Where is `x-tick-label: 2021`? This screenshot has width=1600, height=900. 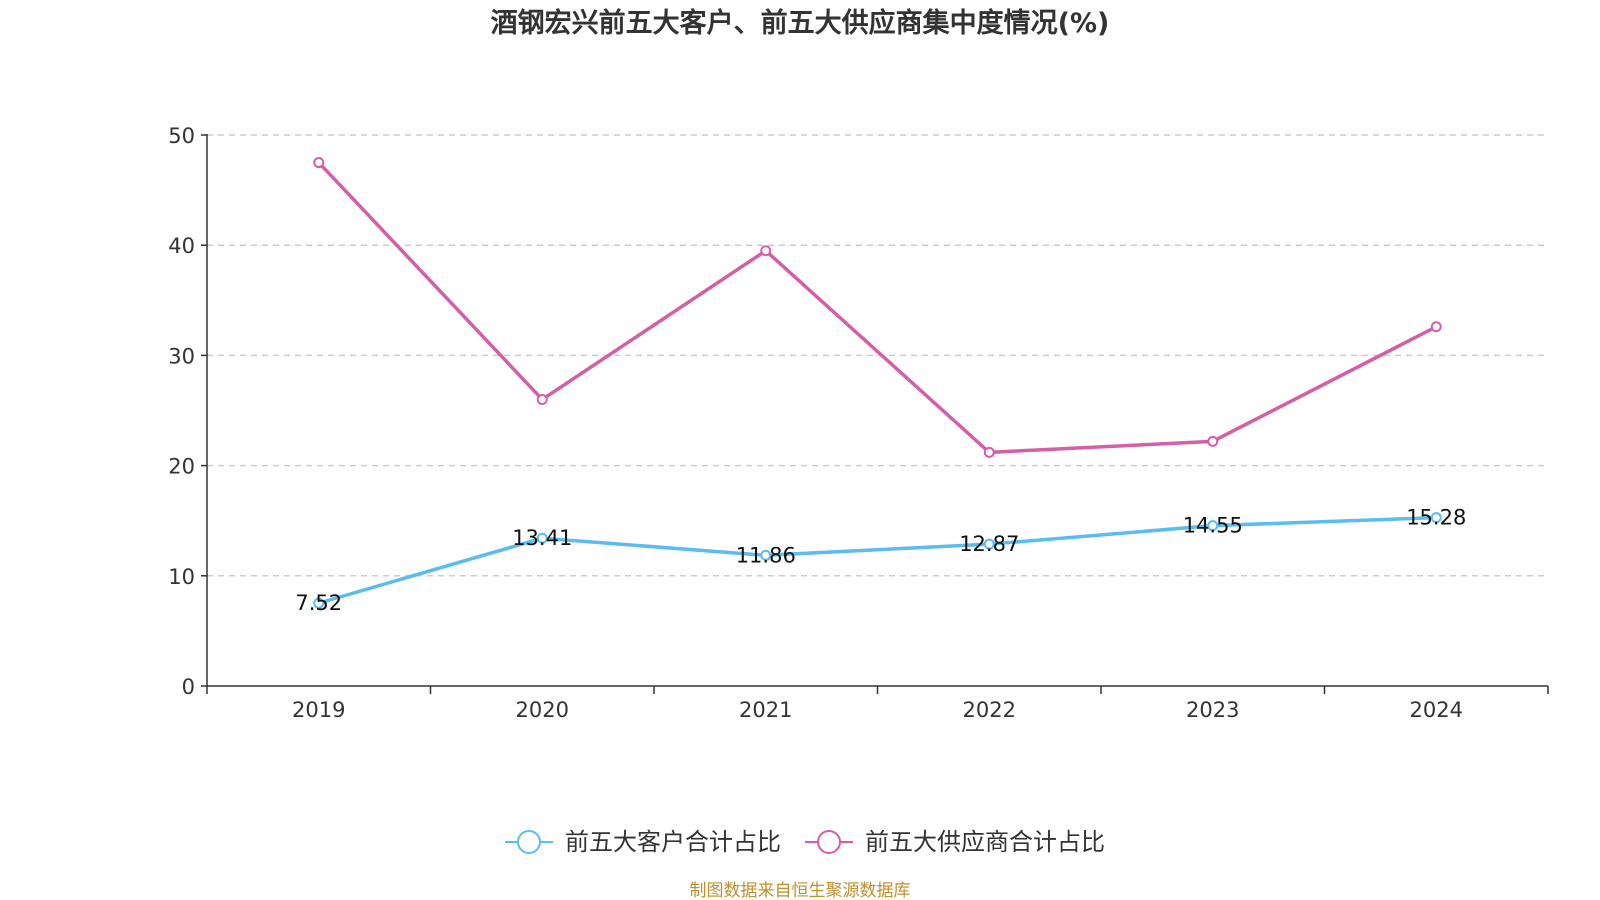
x-tick-label: 2021 is located at coordinates (765, 710).